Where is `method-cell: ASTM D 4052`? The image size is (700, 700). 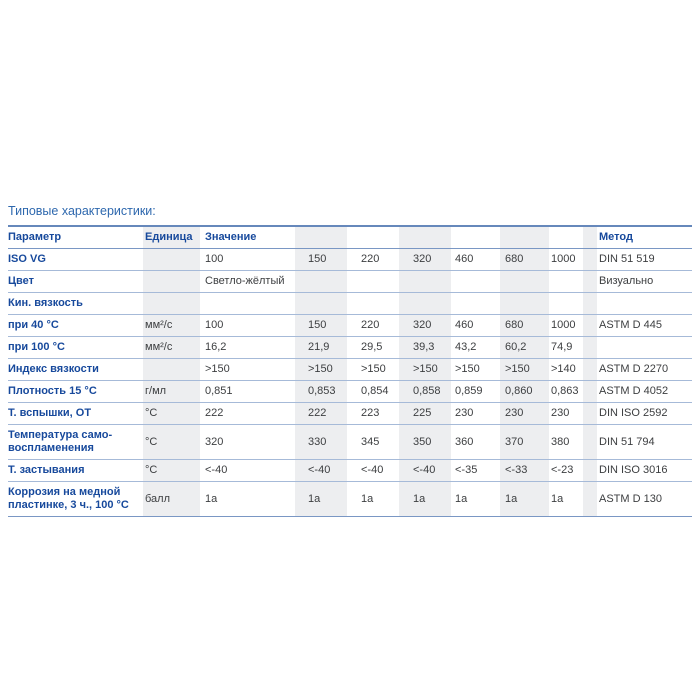
method-cell: ASTM D 4052 is located at coordinates (634, 391).